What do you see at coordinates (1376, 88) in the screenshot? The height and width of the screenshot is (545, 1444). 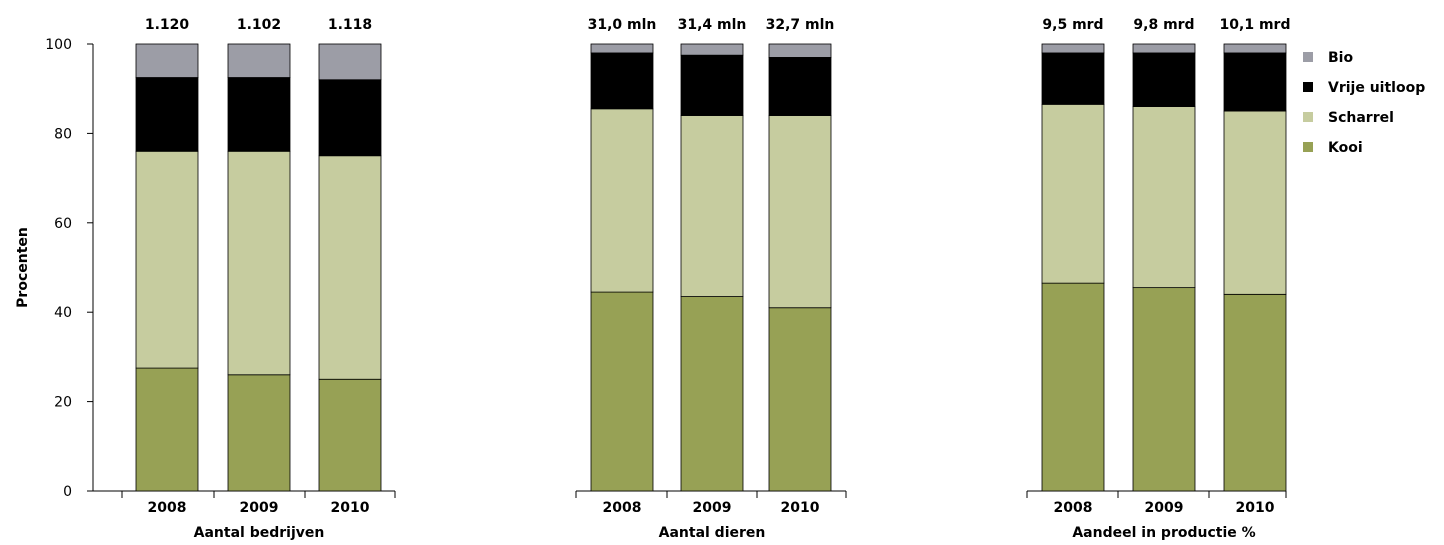 I see `legend-label: Vrije uitloop` at bounding box center [1376, 88].